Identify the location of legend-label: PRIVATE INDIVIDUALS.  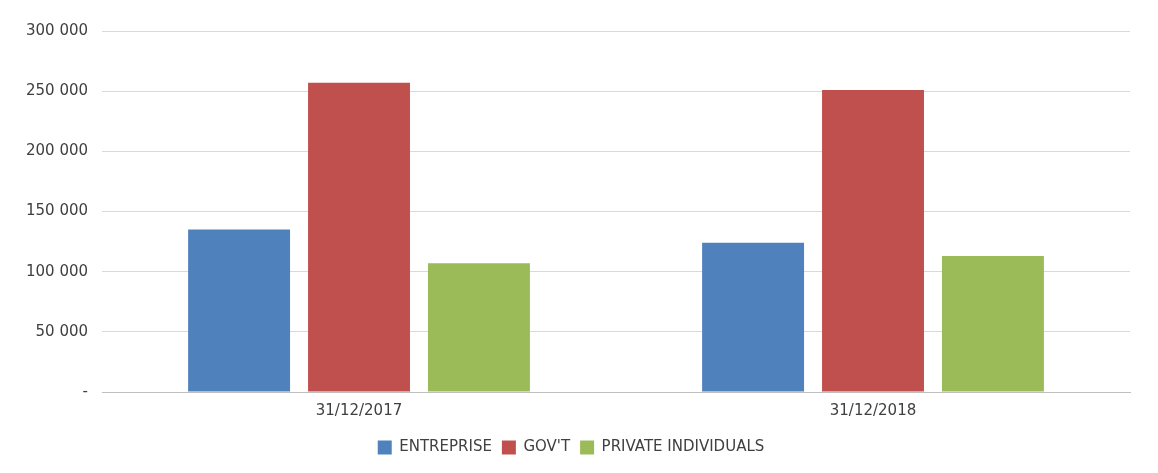
(683, 446).